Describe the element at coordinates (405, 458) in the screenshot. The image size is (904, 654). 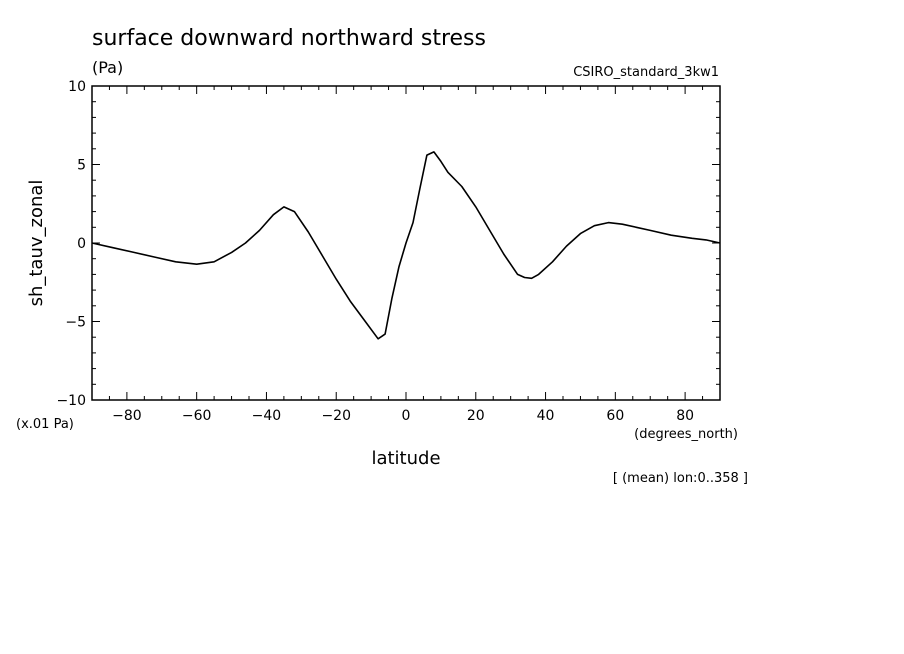
I see `x-axis-label: latitude` at that location.